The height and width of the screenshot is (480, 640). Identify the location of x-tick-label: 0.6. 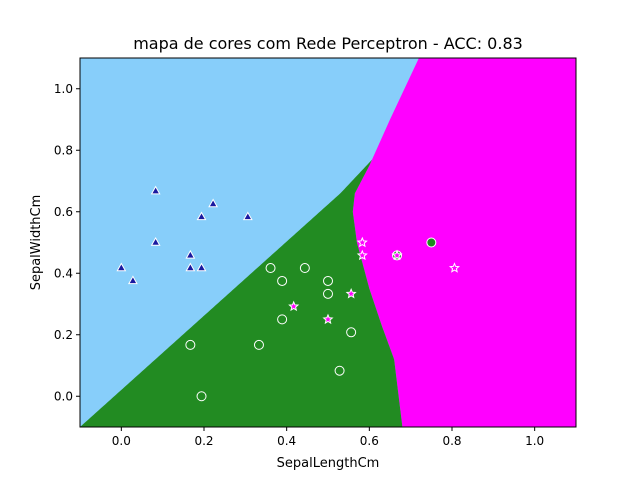
(369, 441).